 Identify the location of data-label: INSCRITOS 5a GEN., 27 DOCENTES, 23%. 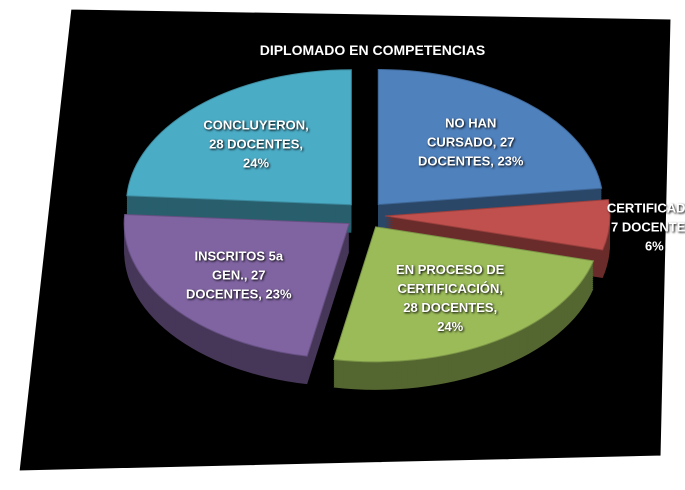
(239, 275).